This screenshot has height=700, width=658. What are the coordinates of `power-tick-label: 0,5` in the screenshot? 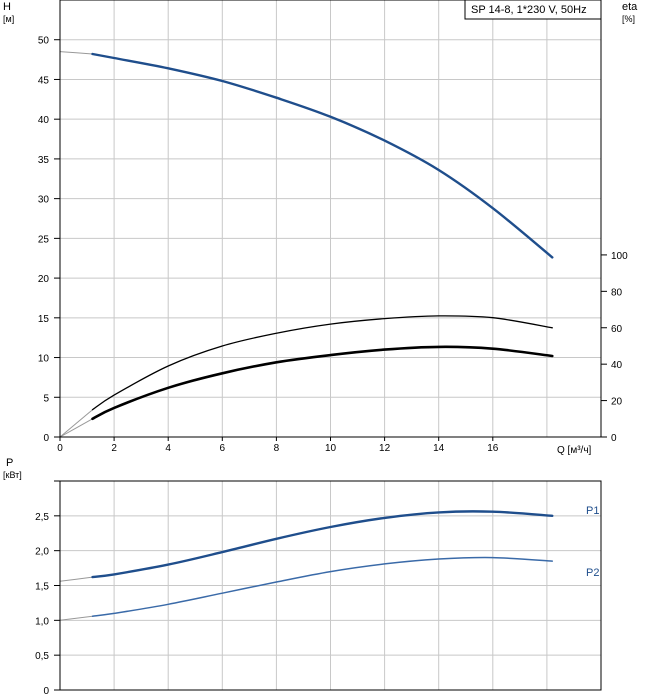 It's located at (42, 656).